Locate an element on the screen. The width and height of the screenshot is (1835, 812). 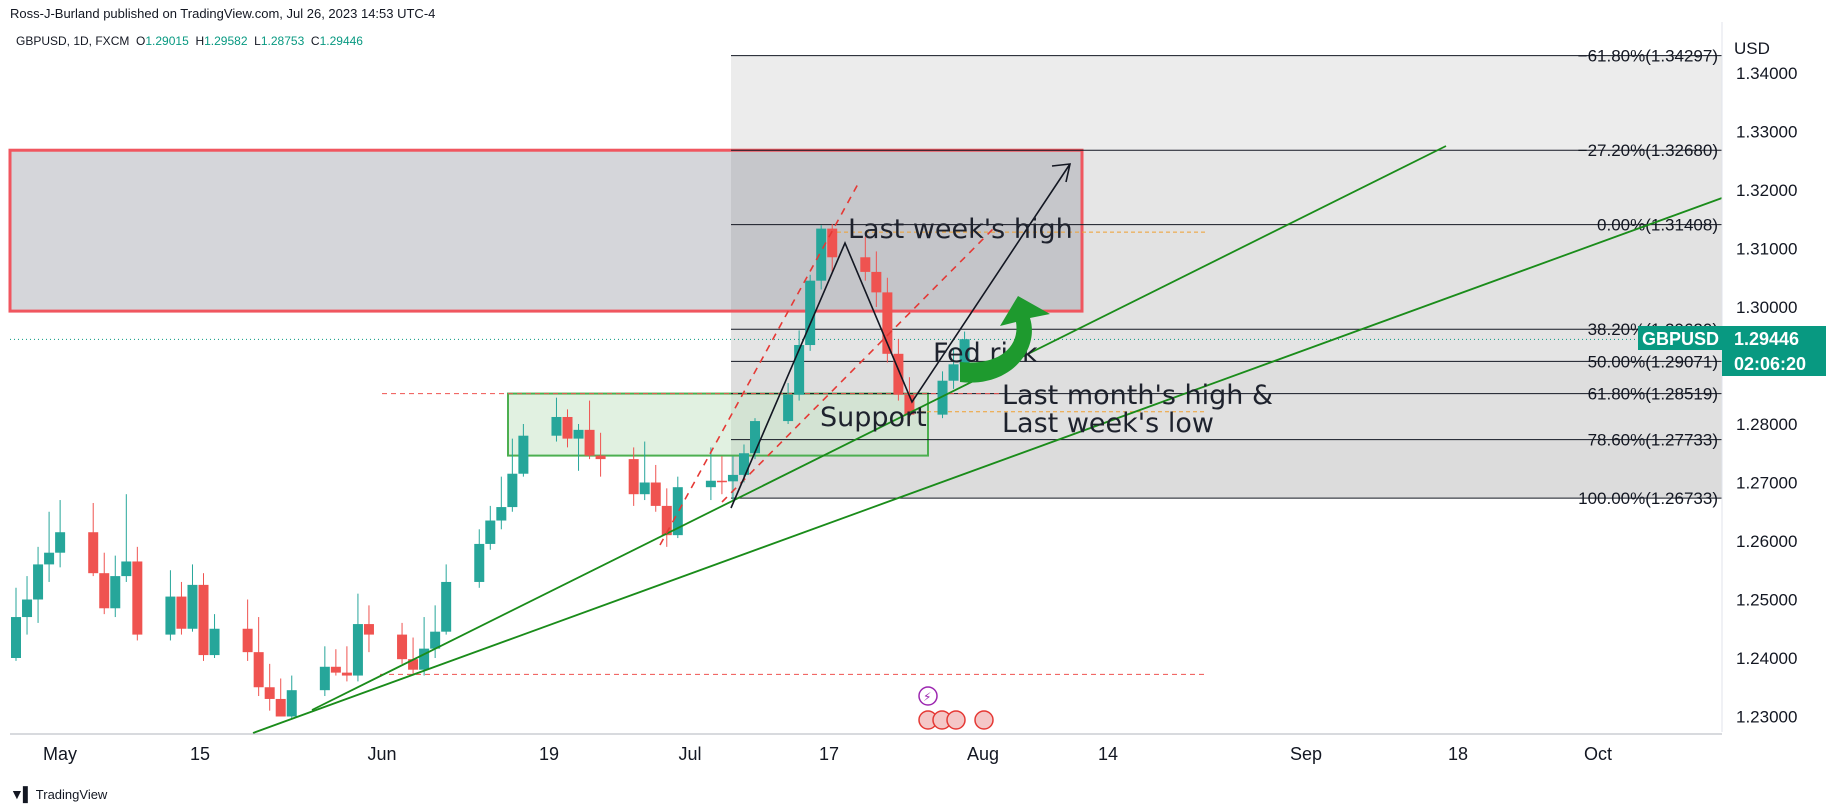
date-tick-label: Jul is located at coordinates (689, 754).